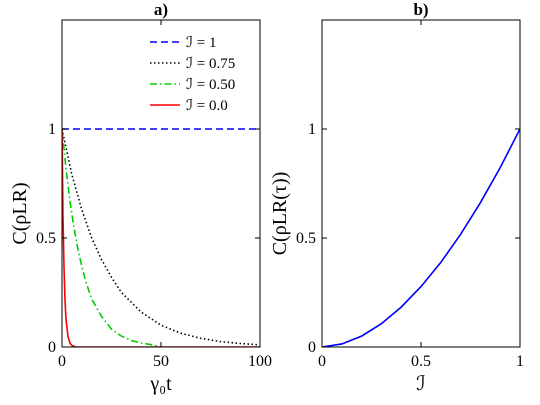  What do you see at coordinates (20, 213) in the screenshot?
I see `y-axis-label: C(ρLR)` at bounding box center [20, 213].